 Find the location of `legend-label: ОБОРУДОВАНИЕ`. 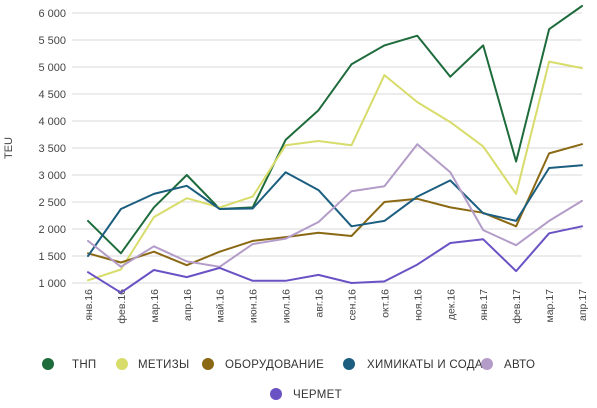

legend-label: ОБОРУДОВАНИЕ is located at coordinates (274, 365).